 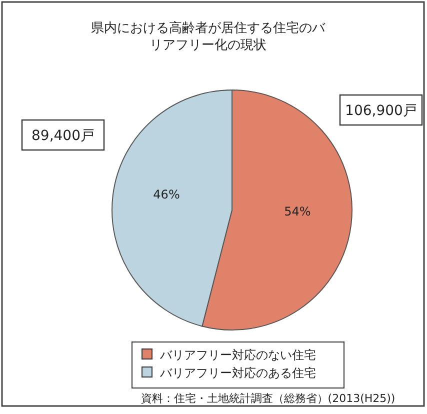 What do you see at coordinates (63, 135) in the screenshot?
I see `callout: 89,400戸` at bounding box center [63, 135].